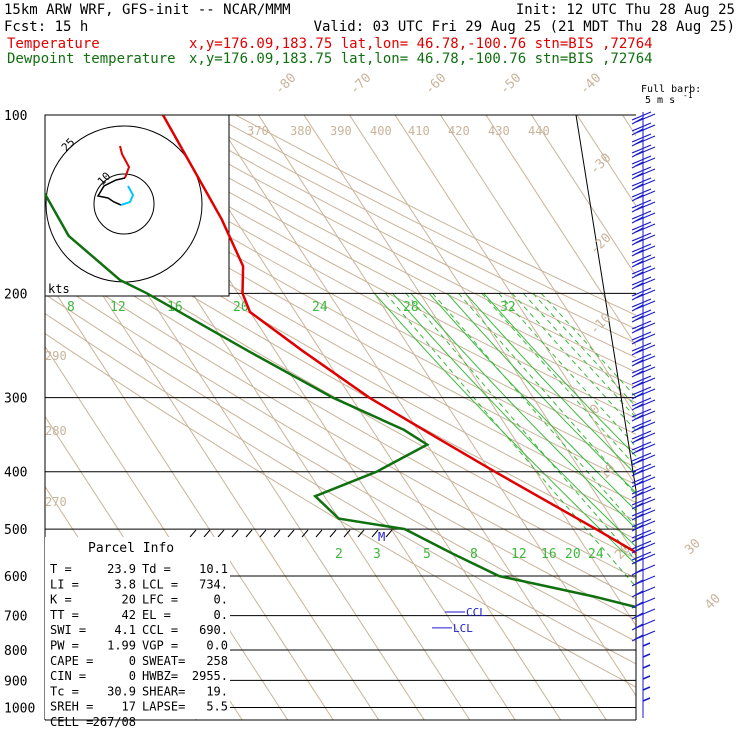  Describe the element at coordinates (127, 195) in the screenshot. I see `hodograph-low` at that location.